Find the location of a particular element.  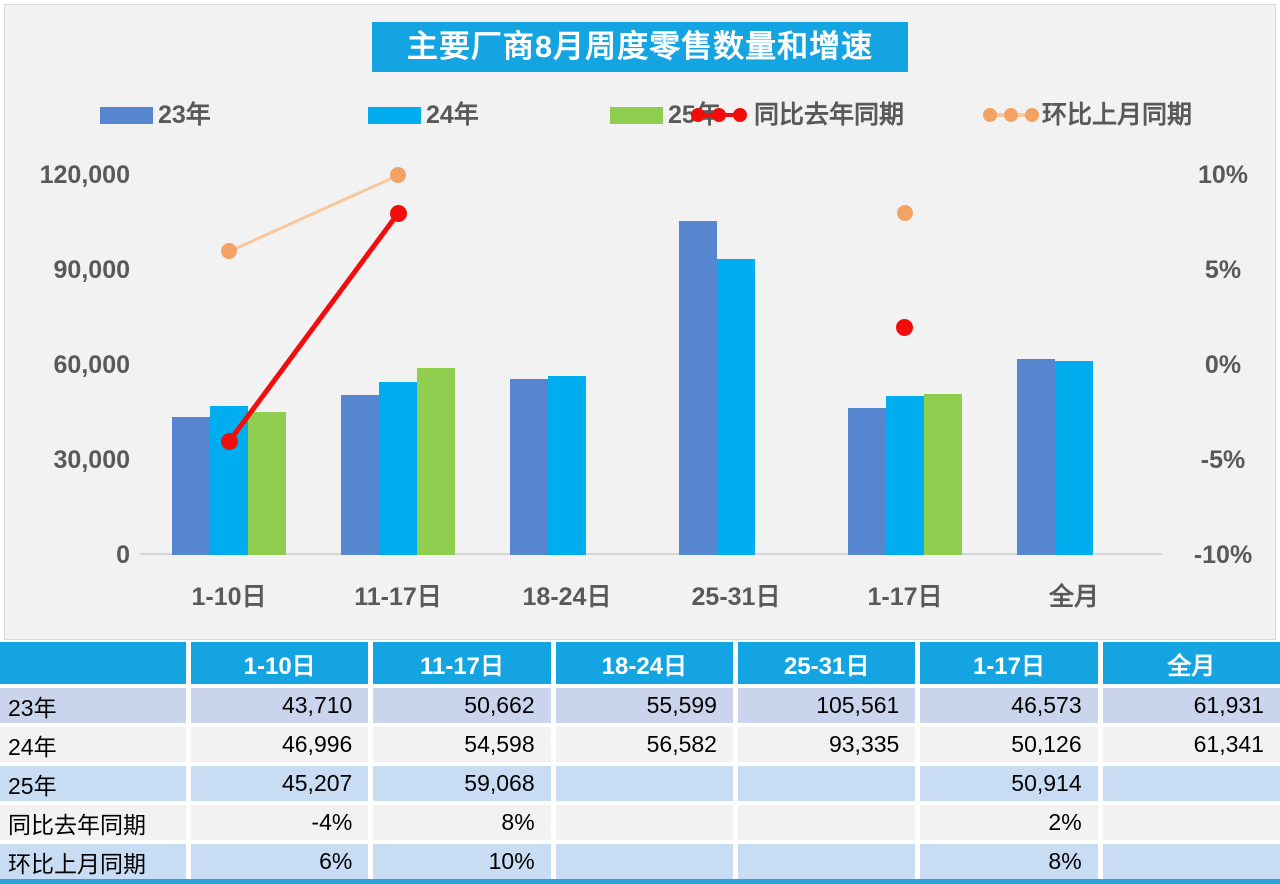

bar-24年-11-17日 is located at coordinates (398, 468).